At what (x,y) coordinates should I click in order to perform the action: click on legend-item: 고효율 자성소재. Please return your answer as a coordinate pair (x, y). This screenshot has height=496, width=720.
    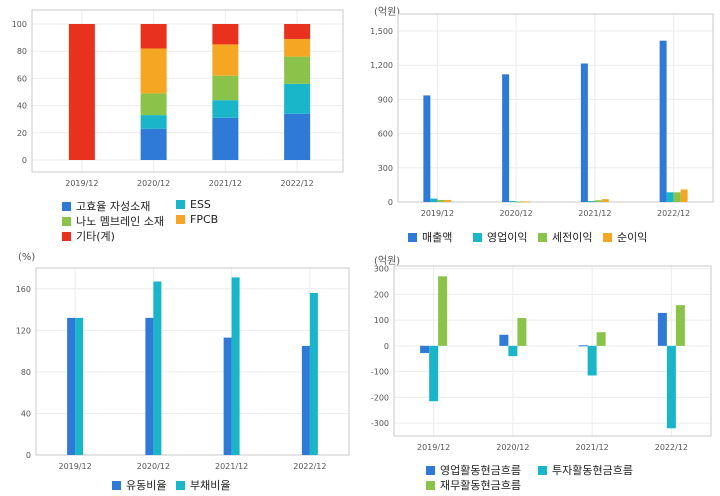
    Looking at the image, I should click on (106, 206).